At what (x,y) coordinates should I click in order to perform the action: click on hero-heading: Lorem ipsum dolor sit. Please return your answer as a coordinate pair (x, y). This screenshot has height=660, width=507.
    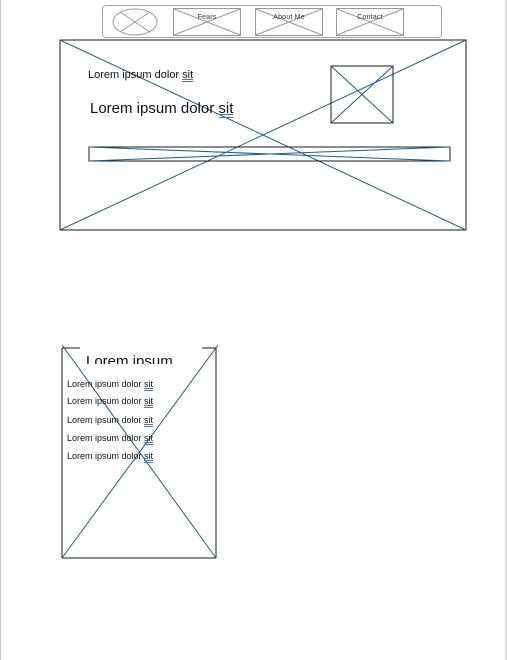
    Looking at the image, I should click on (162, 108).